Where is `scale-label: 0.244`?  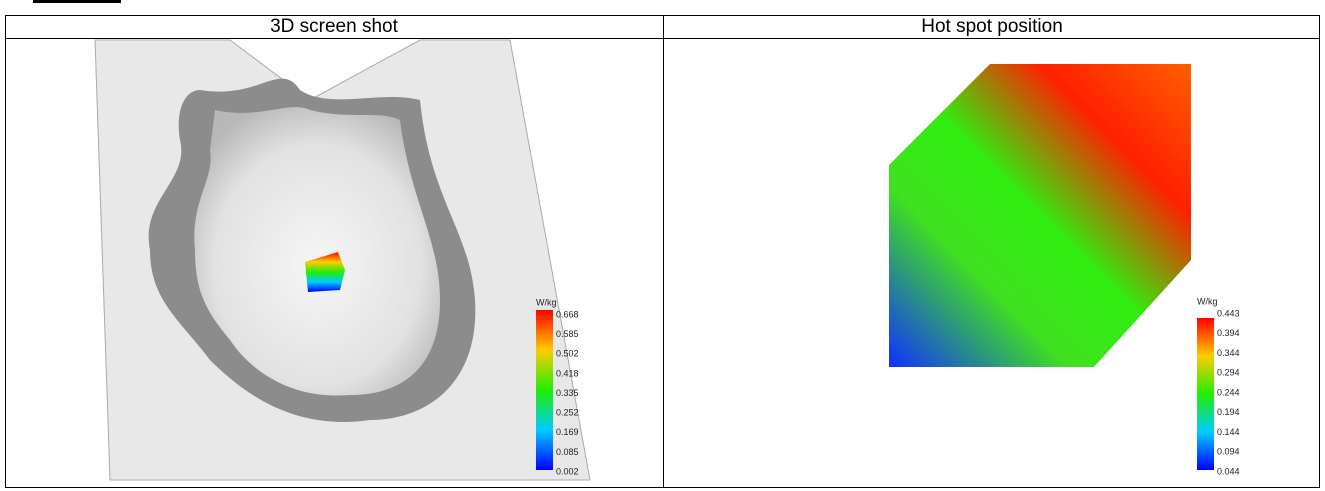
scale-label: 0.244 is located at coordinates (1228, 392).